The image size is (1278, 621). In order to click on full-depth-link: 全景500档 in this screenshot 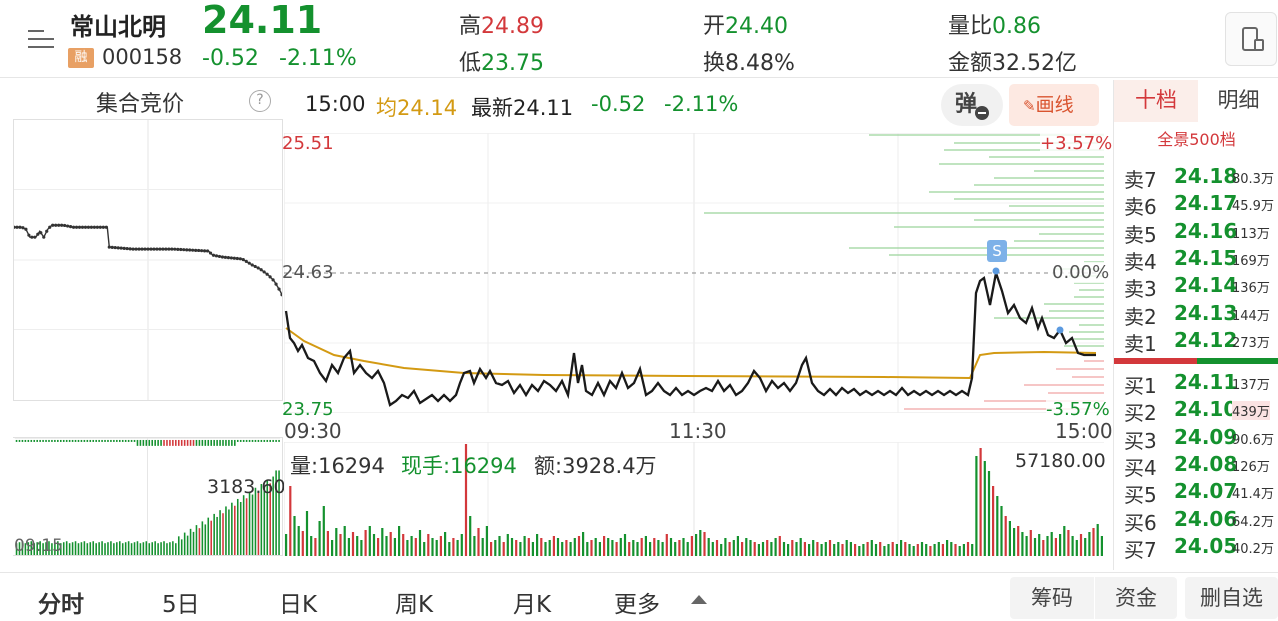, I will do `click(1196, 138)`.